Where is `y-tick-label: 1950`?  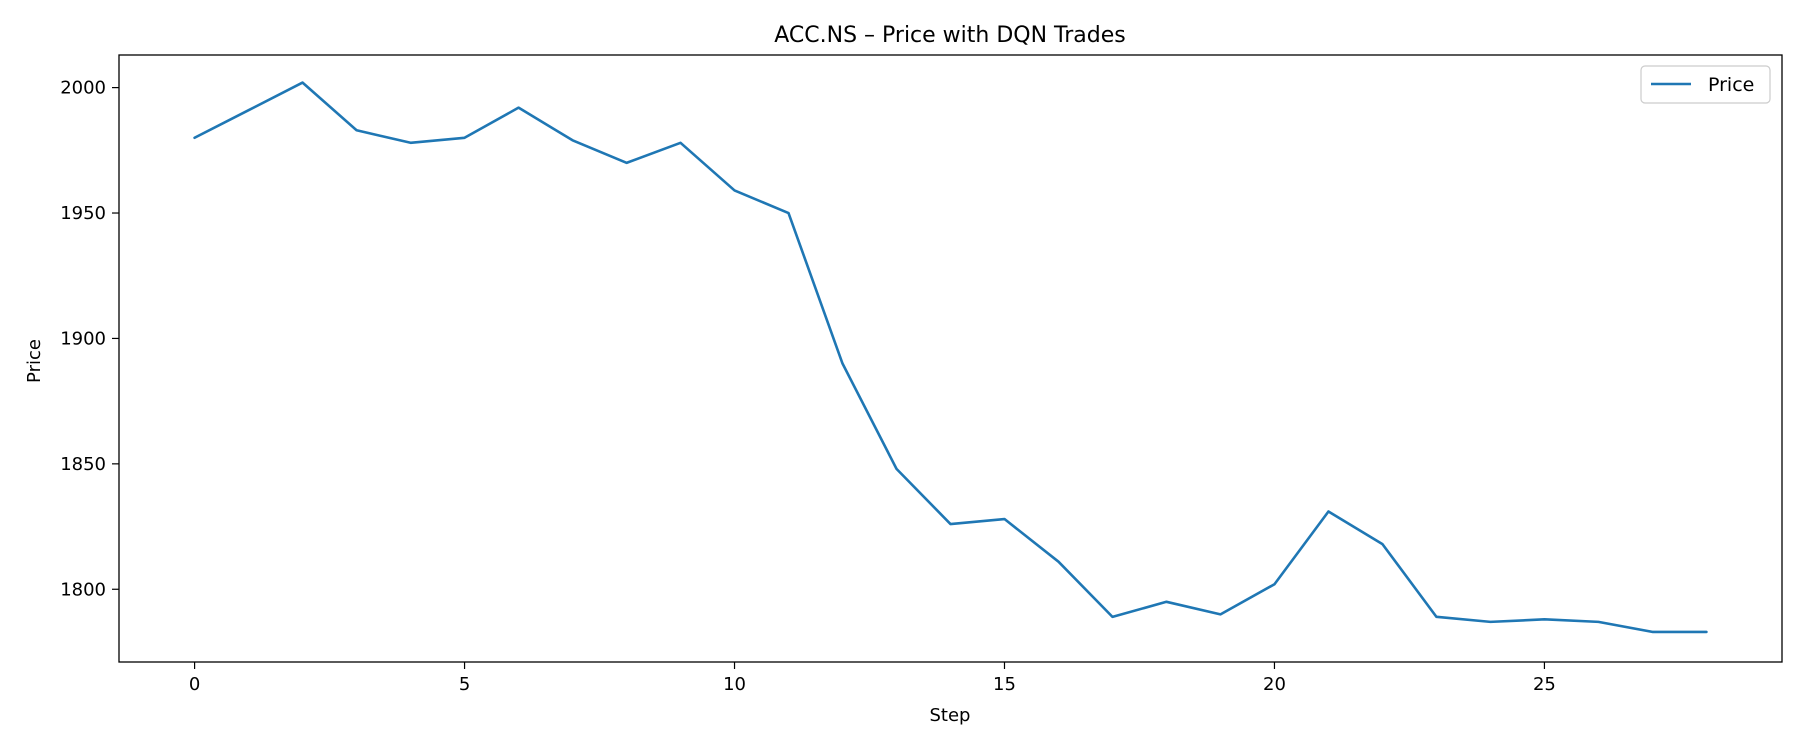
y-tick-label: 1950 is located at coordinates (83, 213).